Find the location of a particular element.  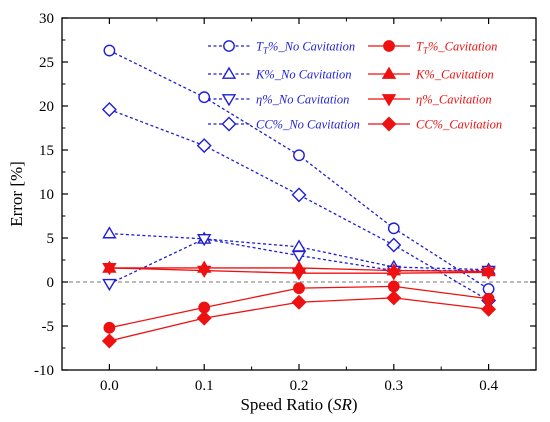

y-tick-label: 15 is located at coordinates (46, 151).